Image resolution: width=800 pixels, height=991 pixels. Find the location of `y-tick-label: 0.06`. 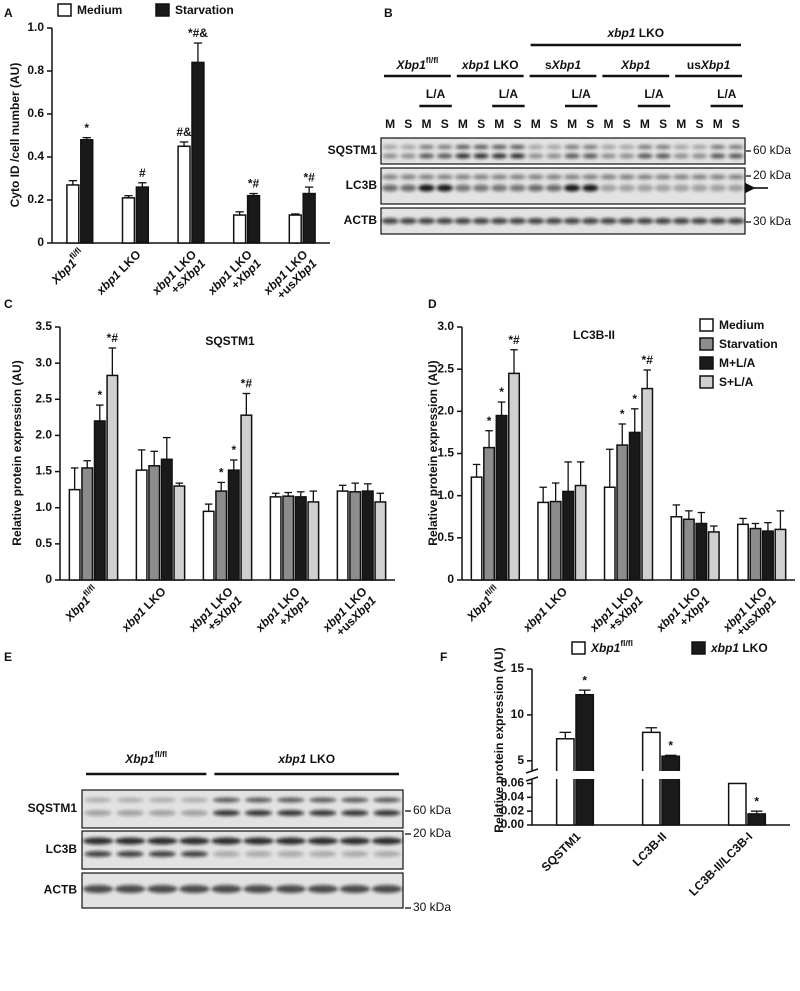

y-tick-label: 0.06 is located at coordinates (513, 783).